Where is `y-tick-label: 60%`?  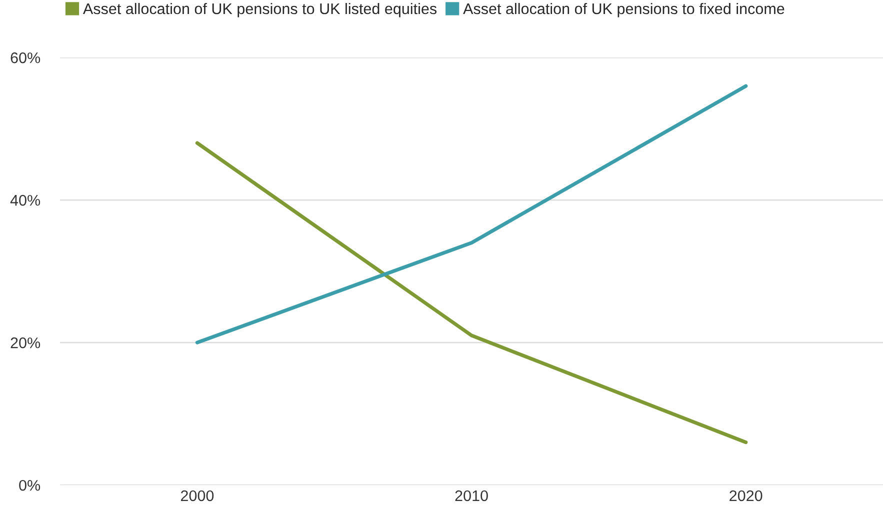
y-tick-label: 60% is located at coordinates (25, 58).